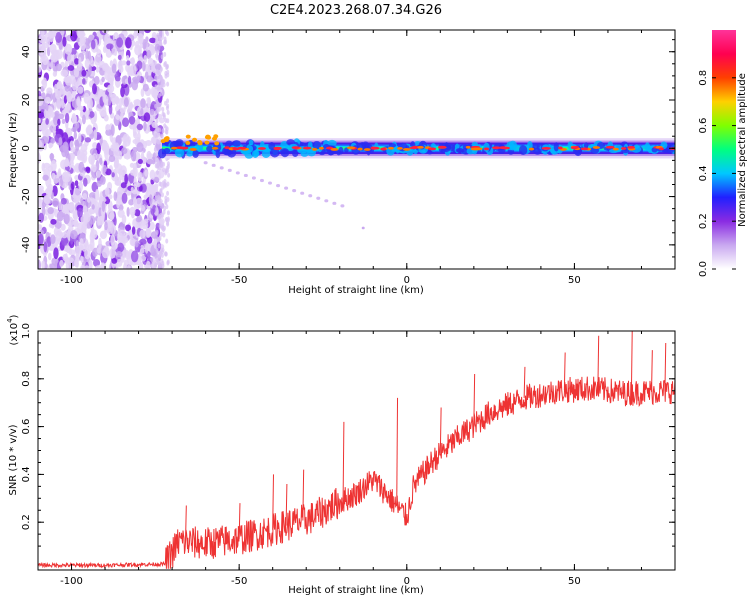  What do you see at coordinates (574, 581) in the screenshot?
I see `snr-xtick-label: 50` at bounding box center [574, 581].